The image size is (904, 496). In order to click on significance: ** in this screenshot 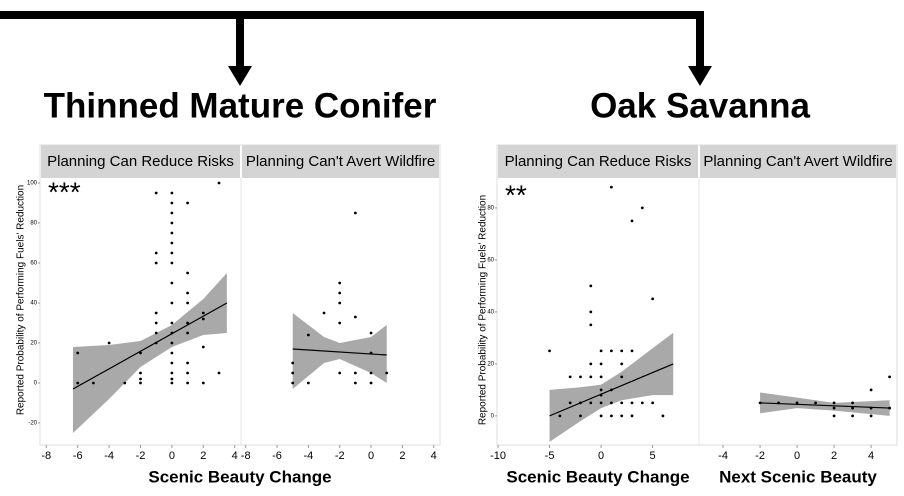, I will do `click(516, 194)`.